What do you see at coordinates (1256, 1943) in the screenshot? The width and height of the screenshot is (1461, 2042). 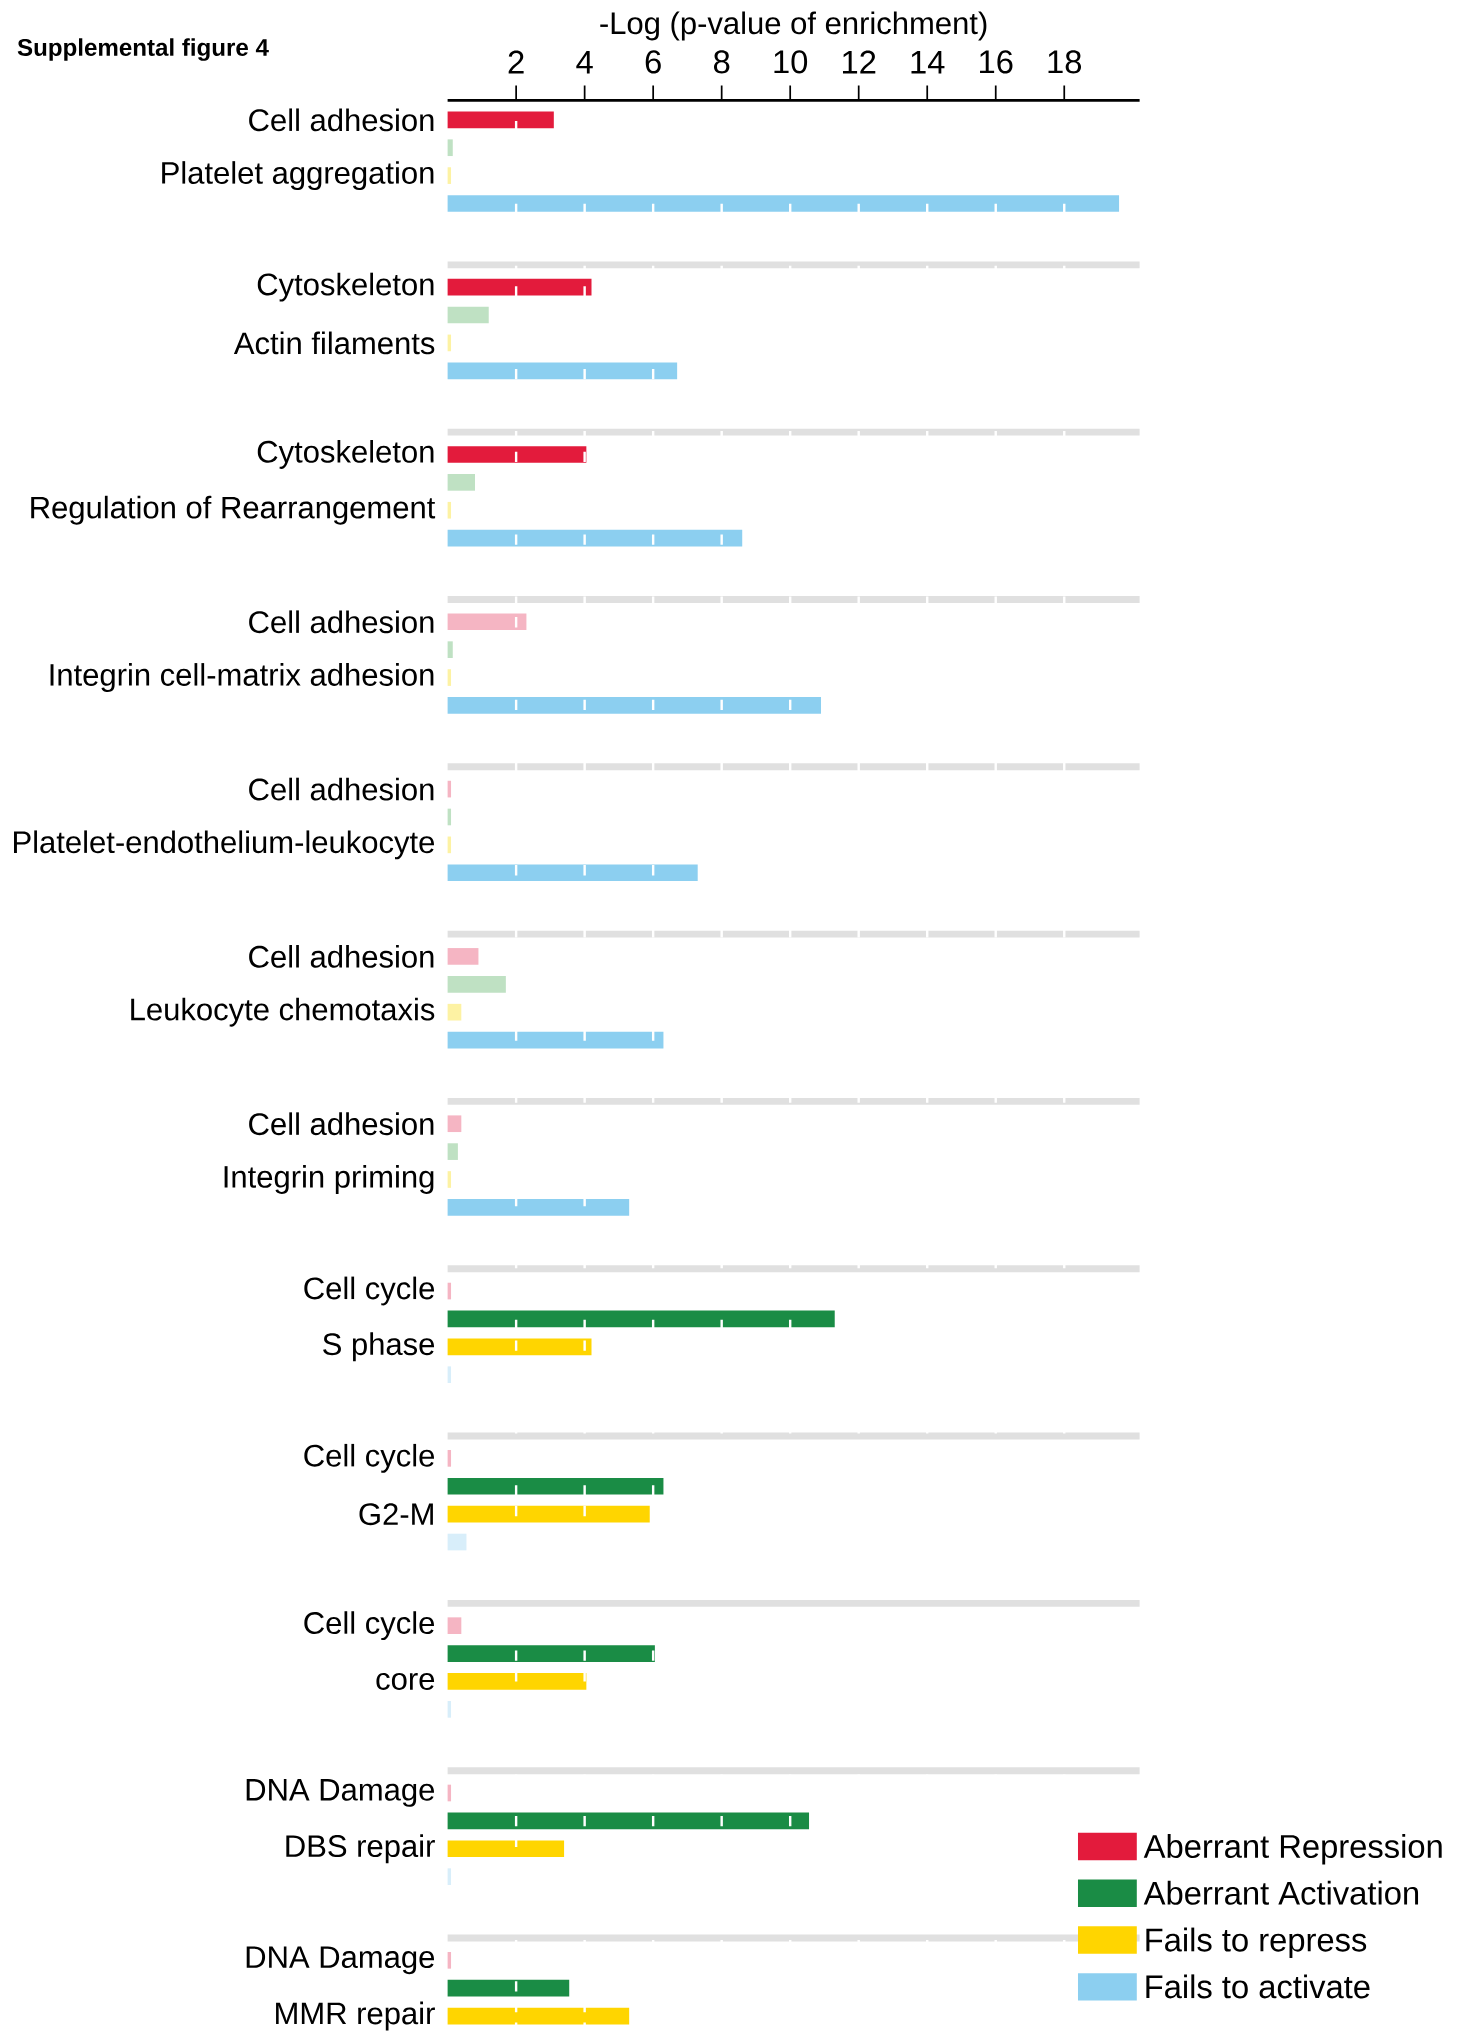 I see `legend-label: Fails to repress` at bounding box center [1256, 1943].